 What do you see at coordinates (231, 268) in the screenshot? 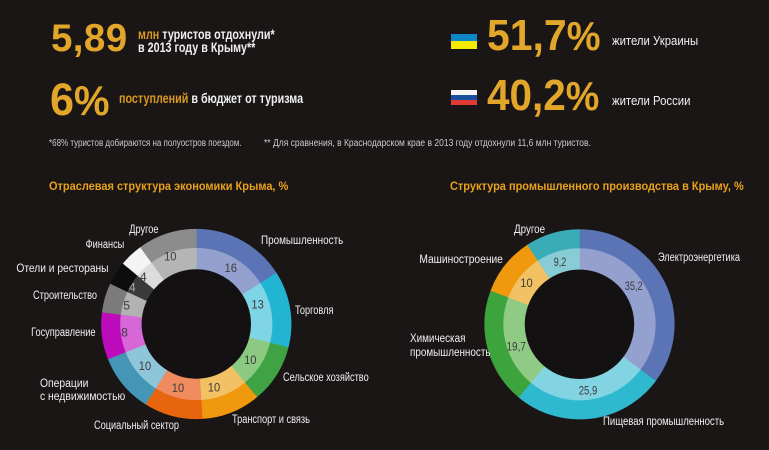
I see `svg-text: 16` at bounding box center [231, 268].